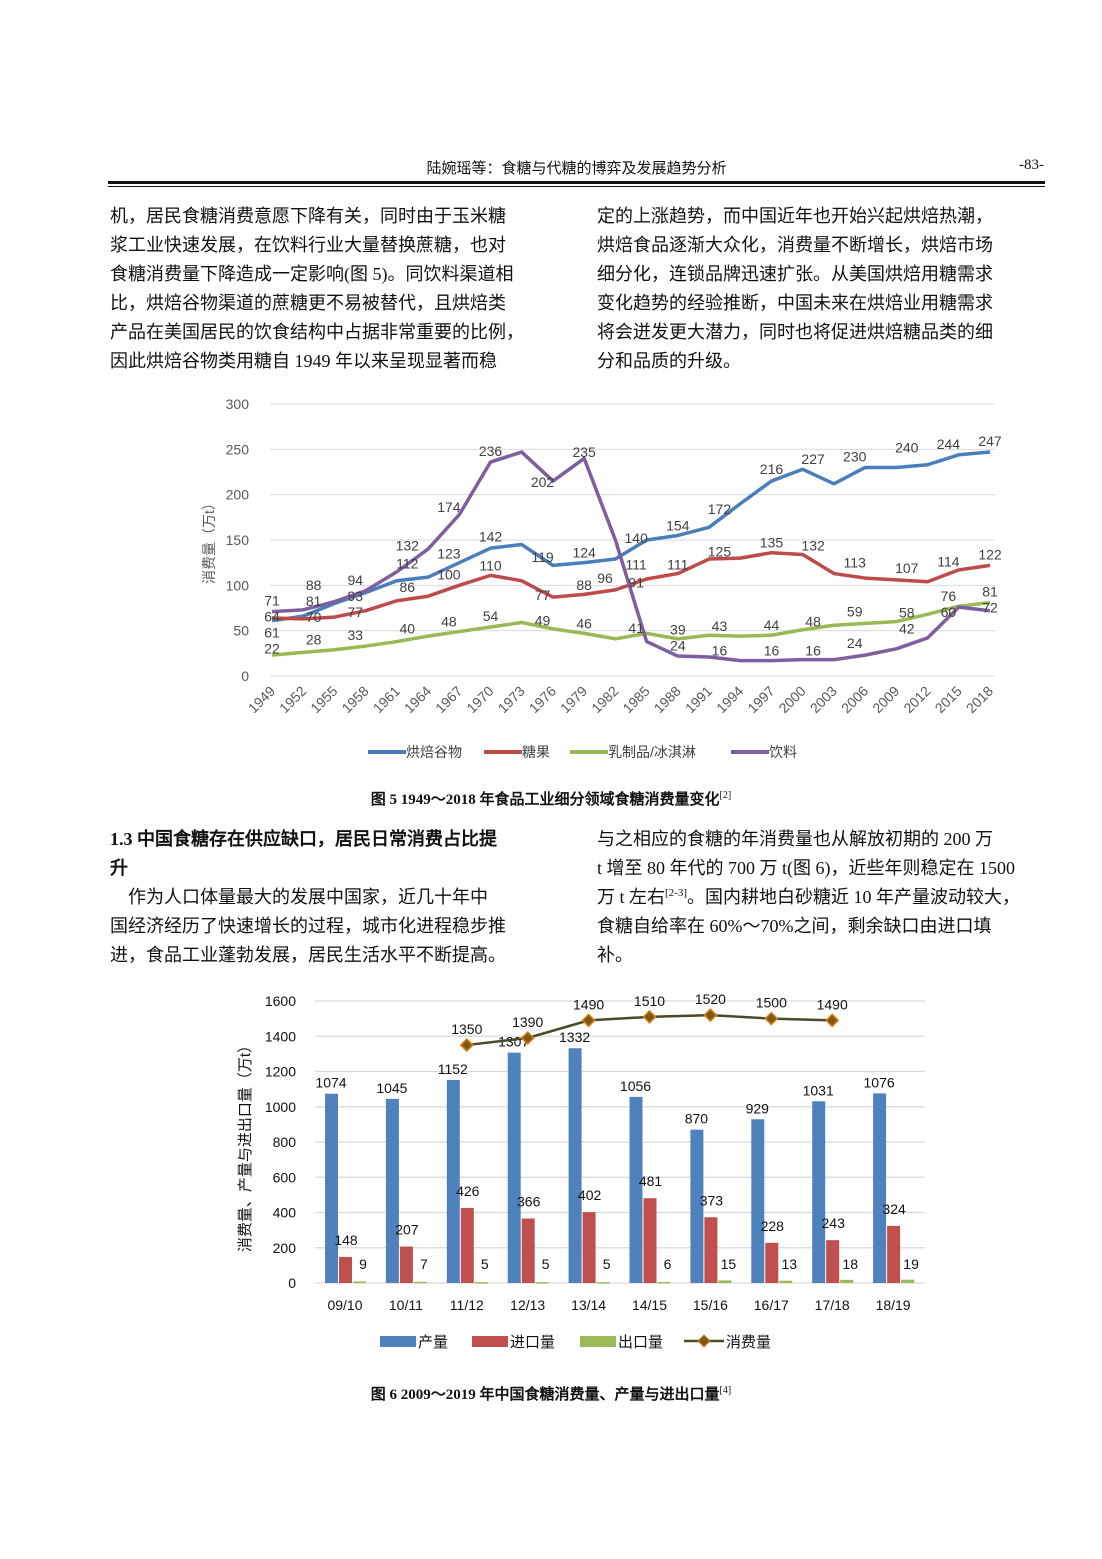  I want to click on bar-data-label: 324, so click(894, 1209).